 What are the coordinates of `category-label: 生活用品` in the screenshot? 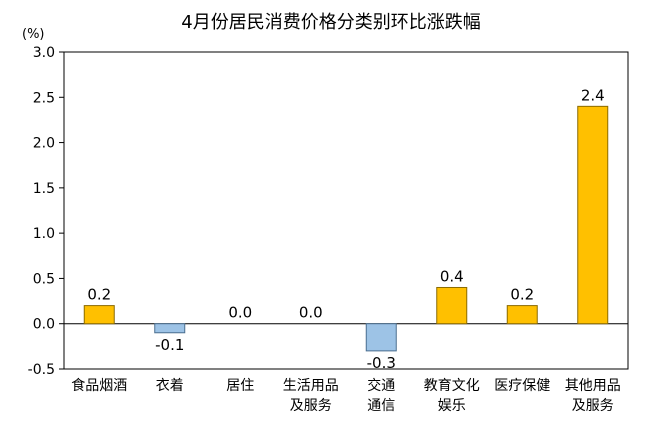 It's located at (311, 386).